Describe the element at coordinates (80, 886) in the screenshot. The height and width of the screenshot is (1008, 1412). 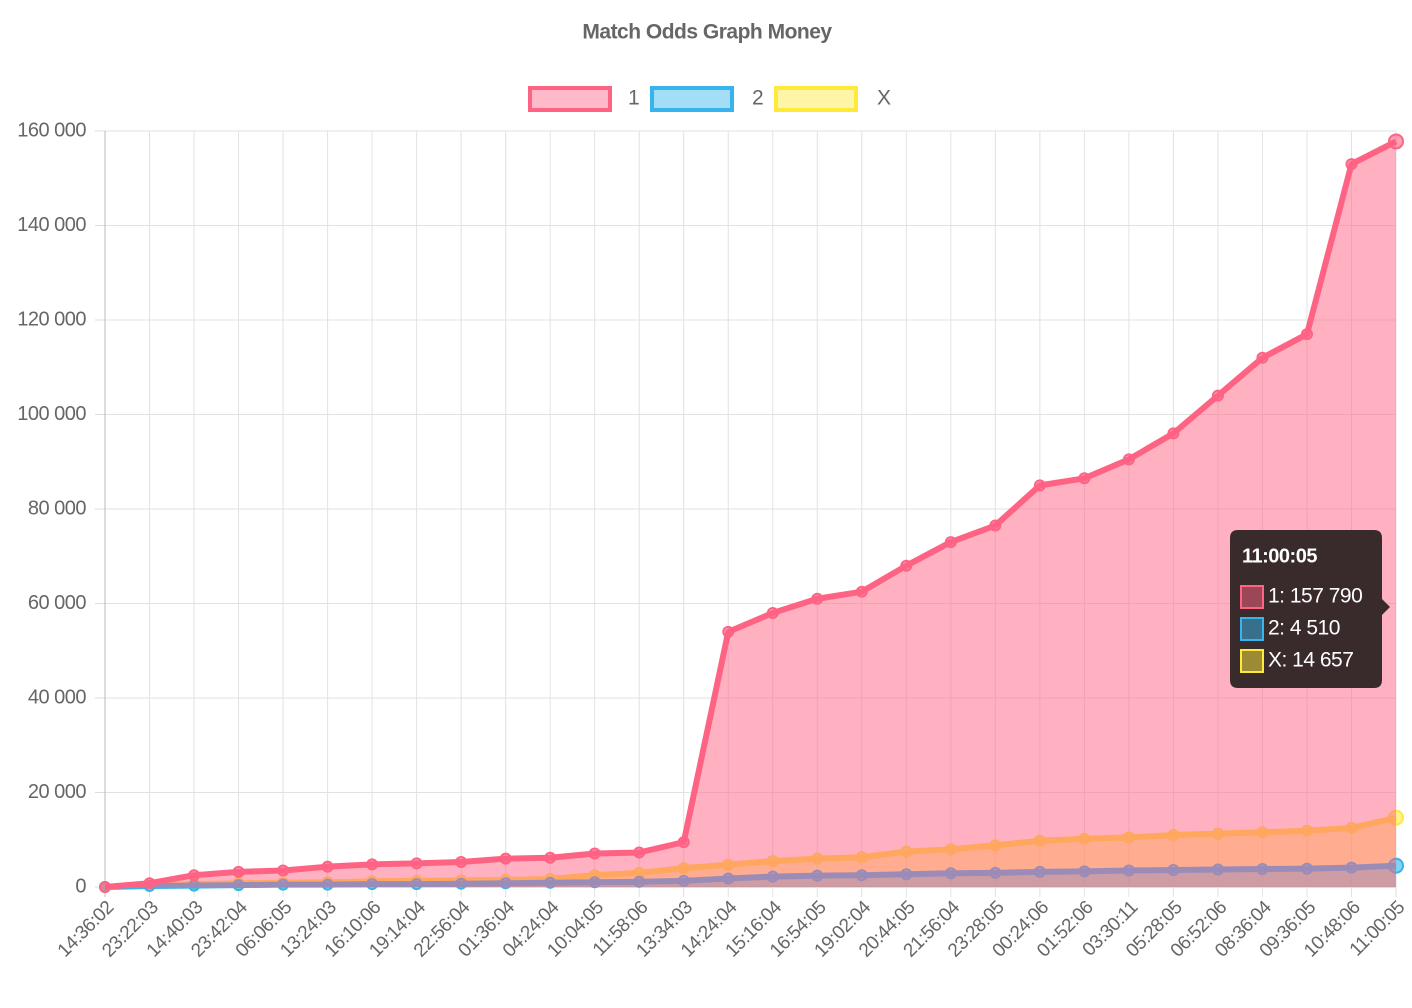
I see `y-tick-label: 0` at that location.